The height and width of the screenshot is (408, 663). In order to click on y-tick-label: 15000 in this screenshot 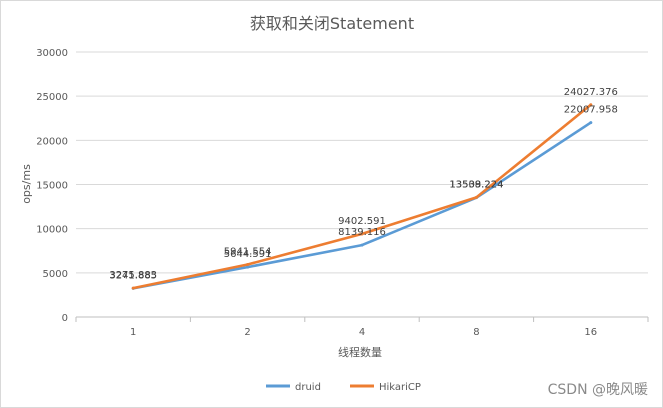, I will do `click(52, 186)`.